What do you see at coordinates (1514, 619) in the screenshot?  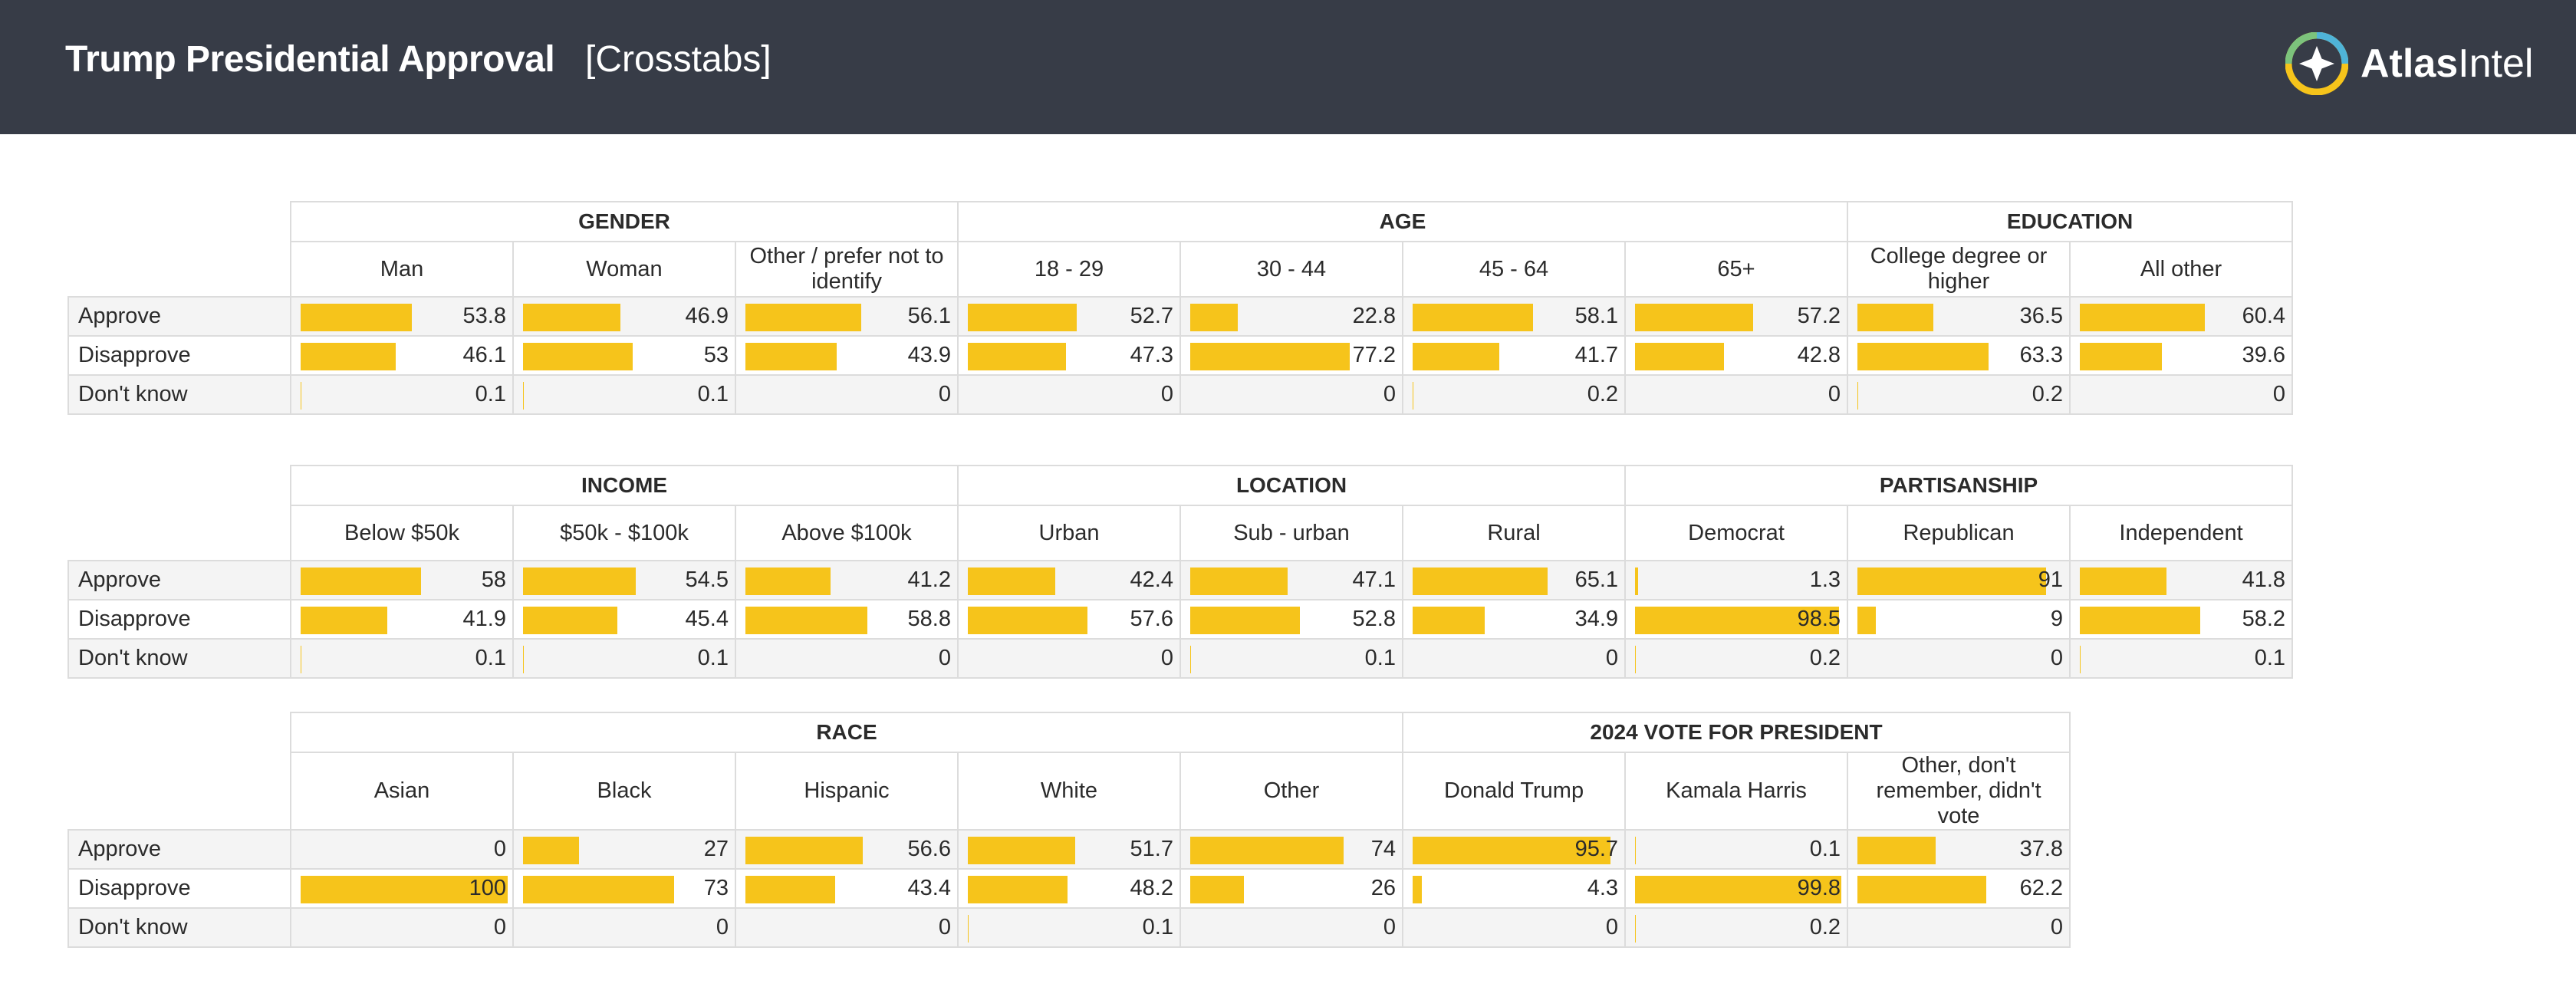 I see `value-cell: 34.9` at bounding box center [1514, 619].